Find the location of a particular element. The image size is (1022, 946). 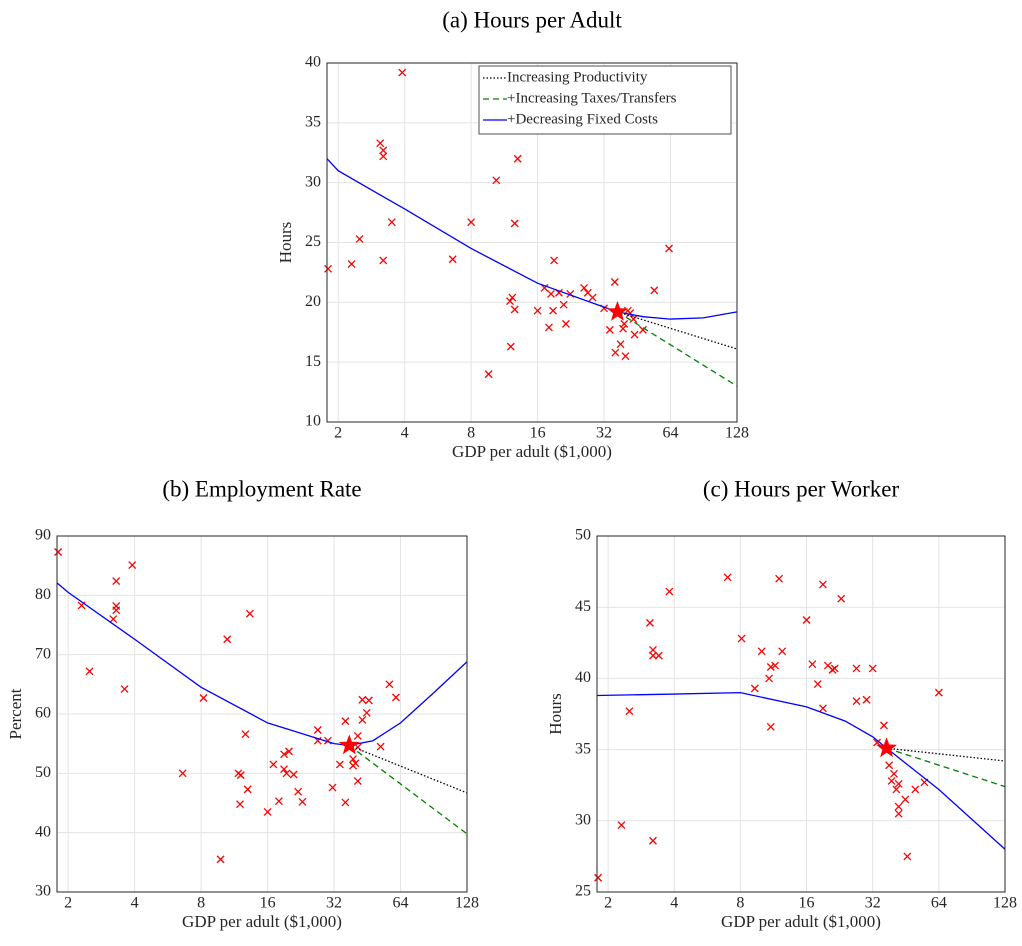

legend-label: +Increasing Taxes/Transfers is located at coordinates (592, 98).